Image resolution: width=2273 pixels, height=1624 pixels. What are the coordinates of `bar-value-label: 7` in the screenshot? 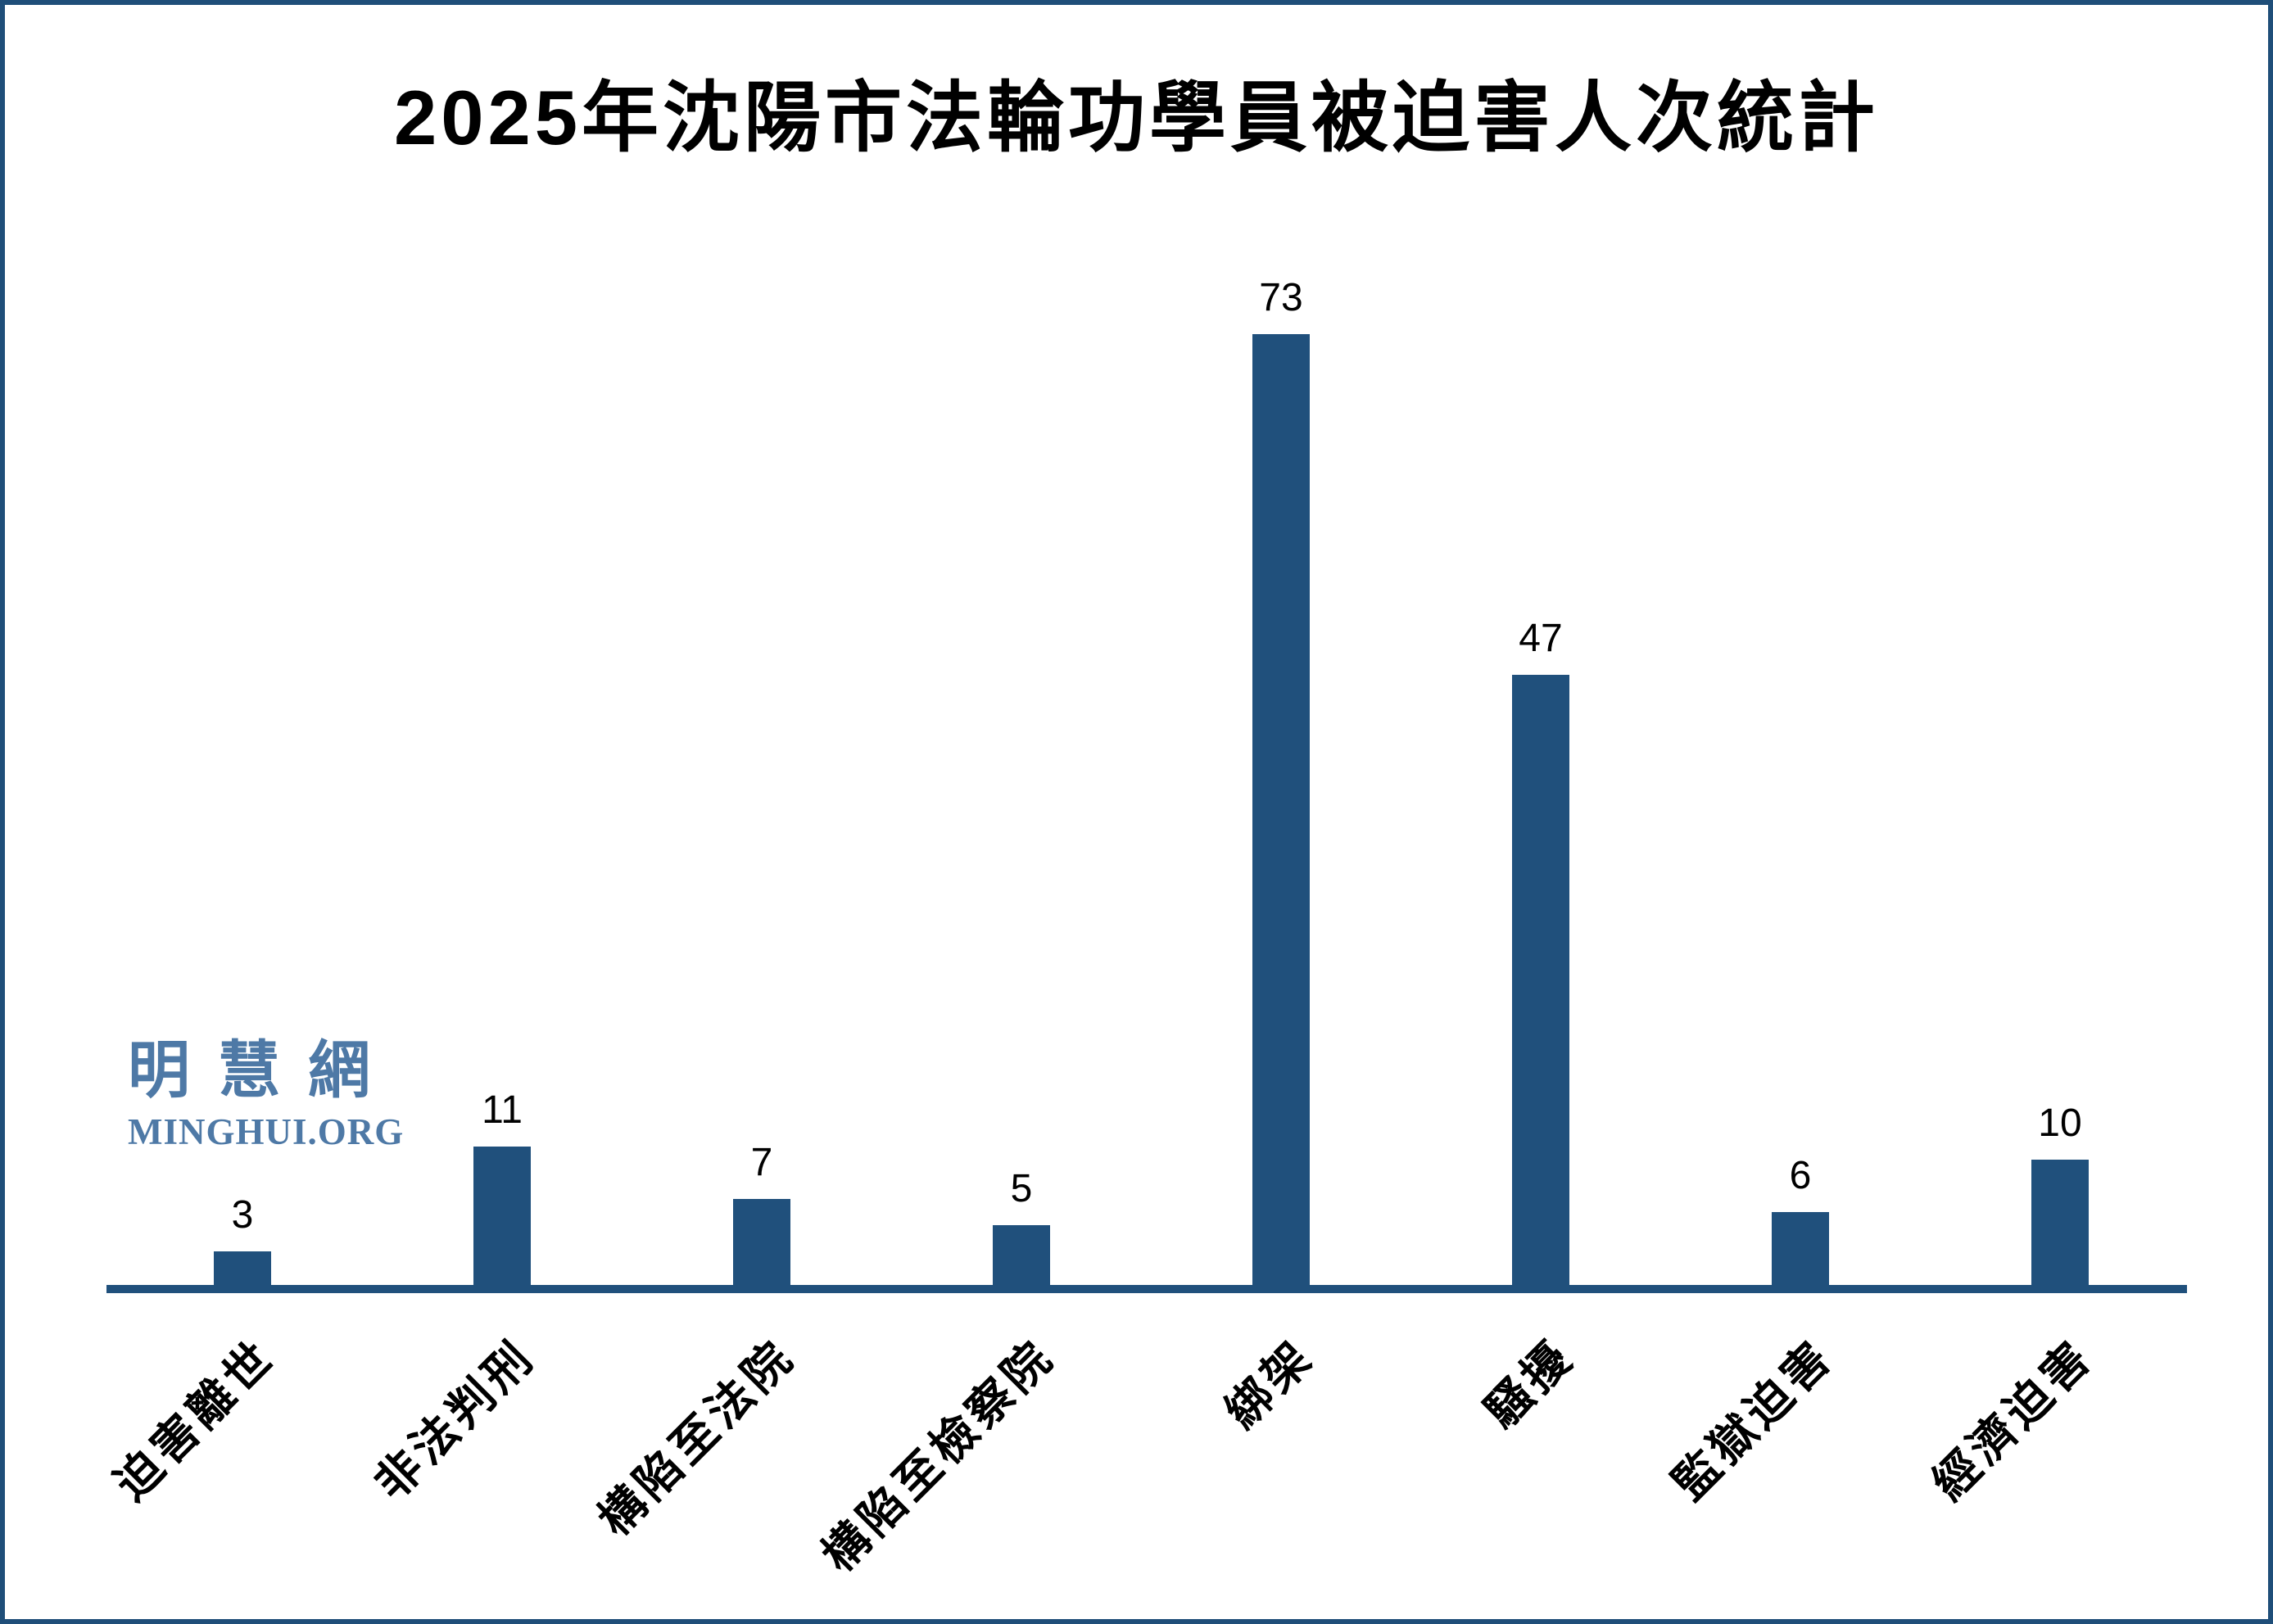 It's located at (761, 1162).